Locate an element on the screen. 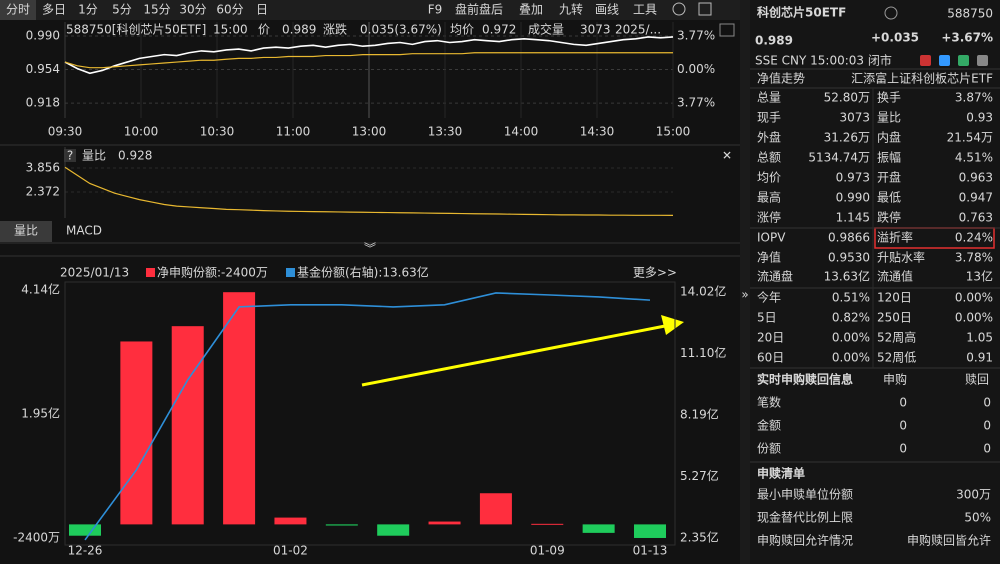  field-value: 5134.74万 is located at coordinates (839, 158).